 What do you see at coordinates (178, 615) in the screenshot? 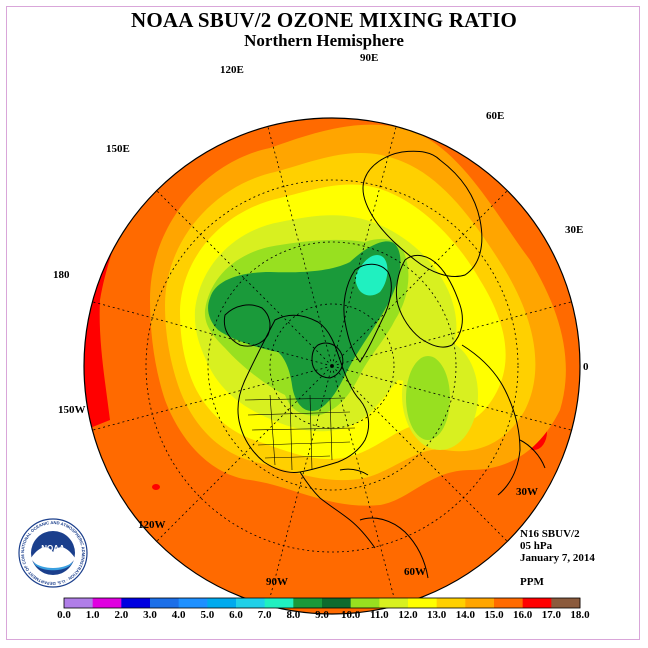
I see `colorbar-tick-label: 4.0` at bounding box center [178, 615].